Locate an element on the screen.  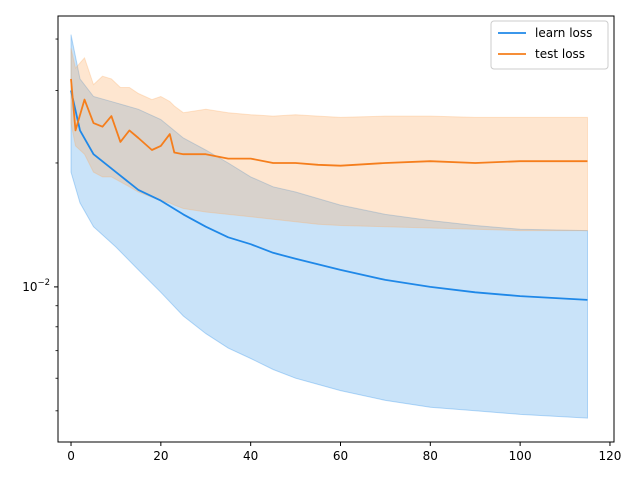
x-tick-label: 0 is located at coordinates (71, 456).